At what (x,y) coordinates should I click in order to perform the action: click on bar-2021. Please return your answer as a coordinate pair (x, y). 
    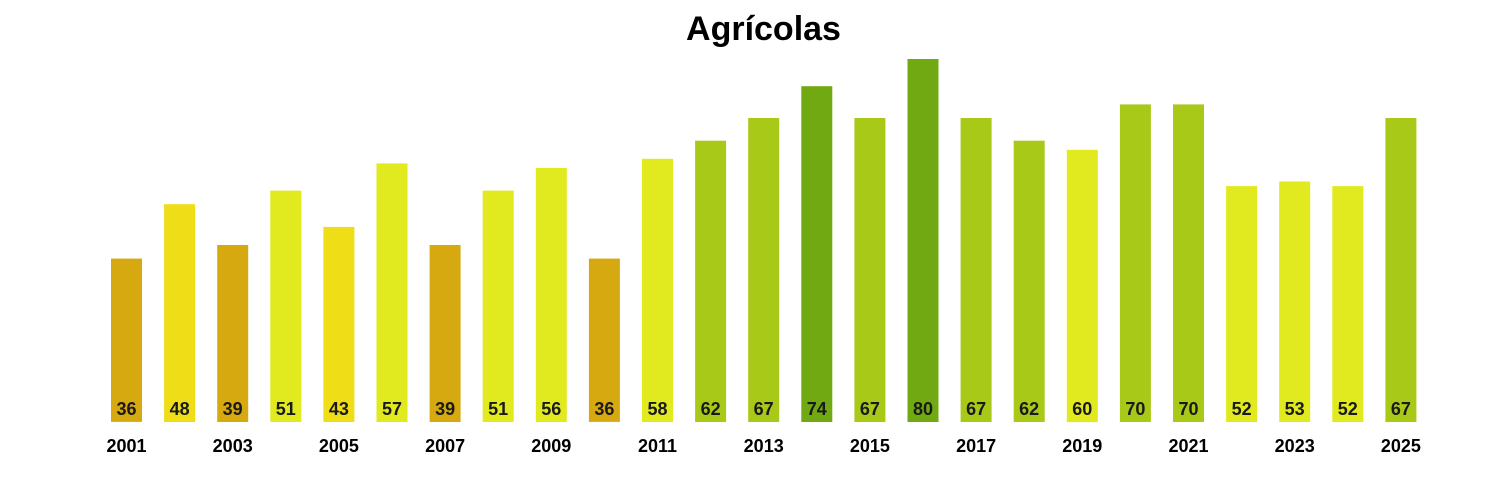
    Looking at the image, I should click on (1188, 263).